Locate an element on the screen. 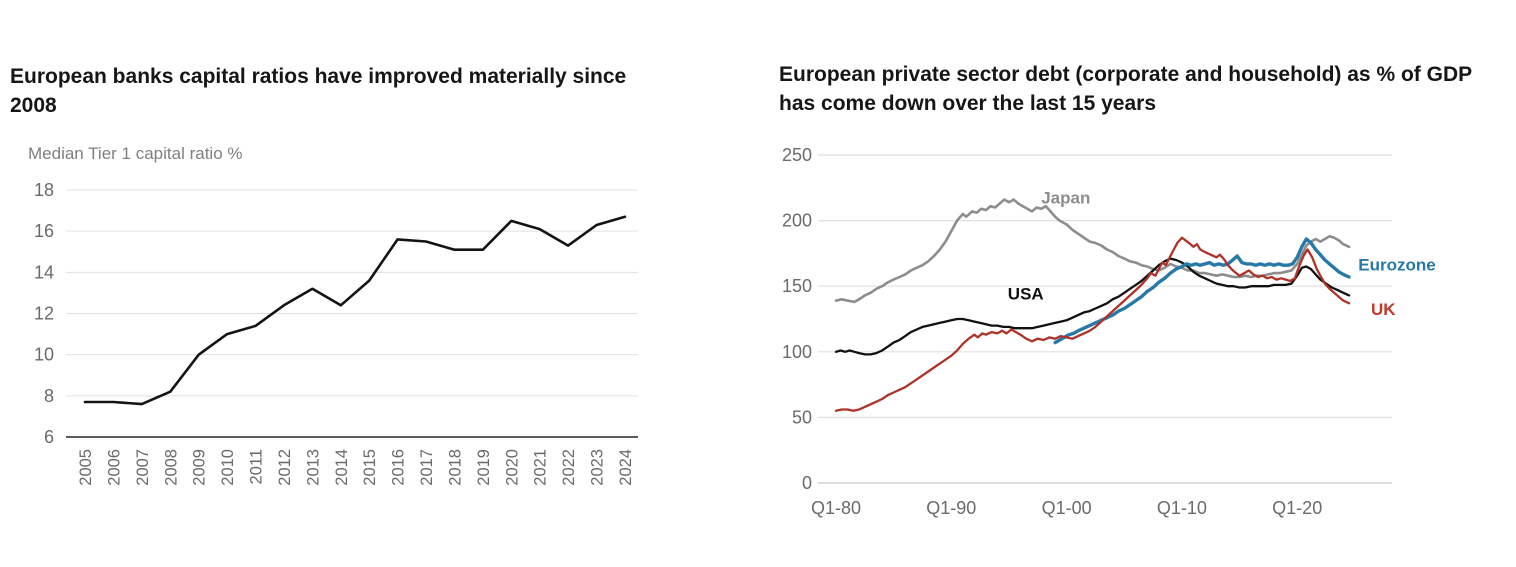 This screenshot has width=1516, height=567. x-tick-label: 2013 is located at coordinates (313, 467).